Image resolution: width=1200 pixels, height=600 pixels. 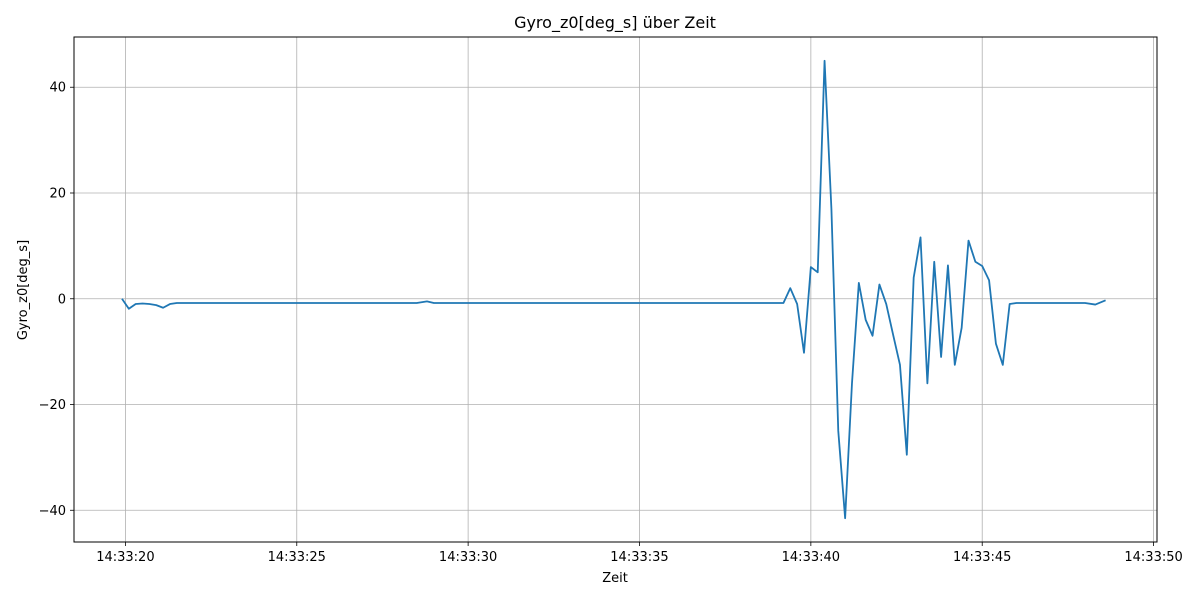 What do you see at coordinates (125, 557) in the screenshot?
I see `x-tick-label: 14:33:20` at bounding box center [125, 557].